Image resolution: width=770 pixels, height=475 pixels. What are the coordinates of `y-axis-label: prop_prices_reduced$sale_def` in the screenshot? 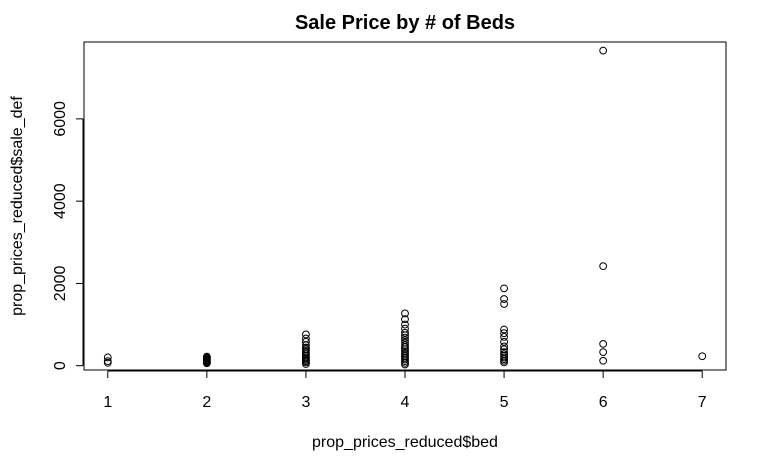 It's located at (17, 206).